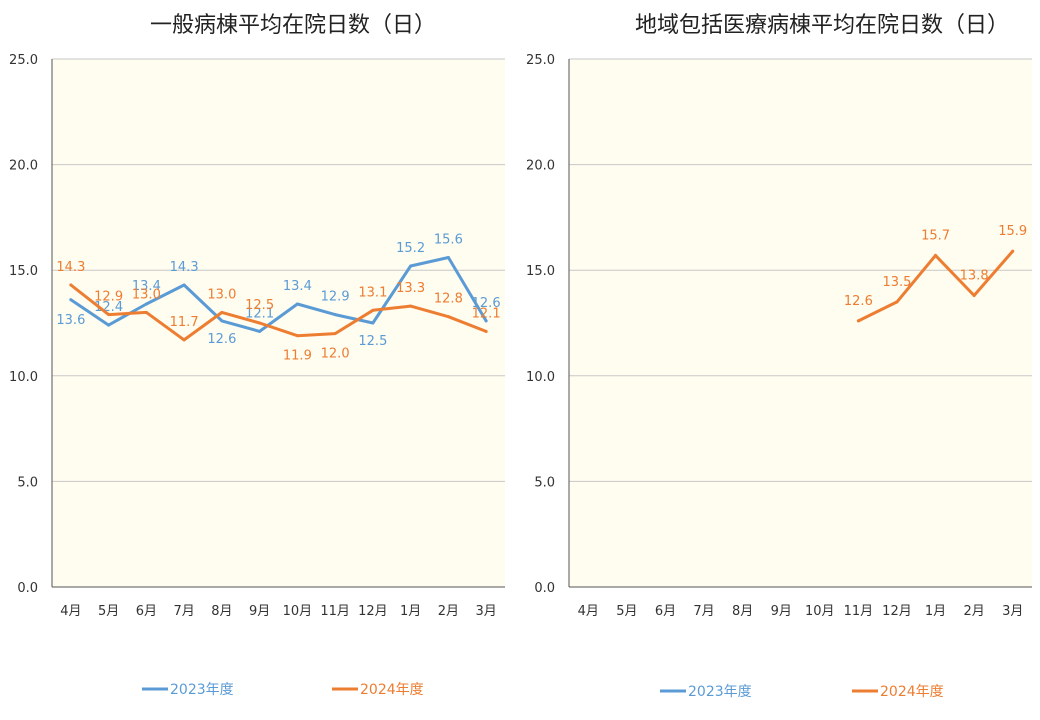  I want to click on data-label: 15.2, so click(410, 248).